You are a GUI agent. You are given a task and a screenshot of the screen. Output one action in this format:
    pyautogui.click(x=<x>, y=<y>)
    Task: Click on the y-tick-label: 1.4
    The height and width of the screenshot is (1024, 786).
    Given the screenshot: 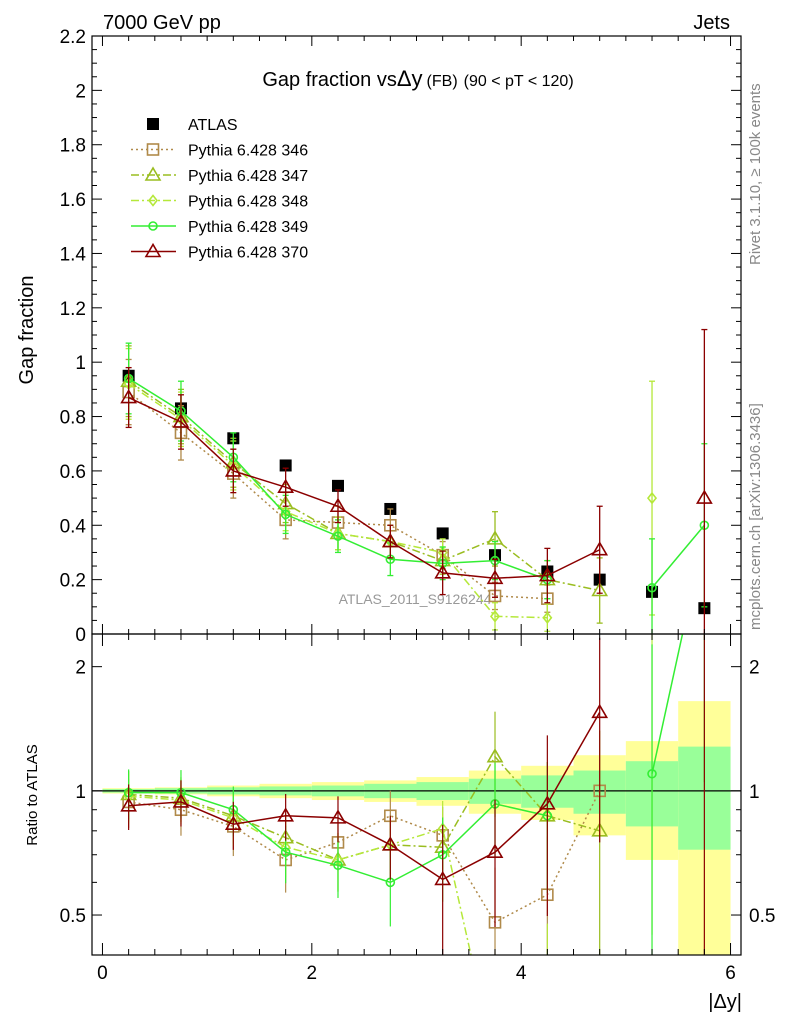 What is the action you would take?
    pyautogui.click(x=73, y=254)
    